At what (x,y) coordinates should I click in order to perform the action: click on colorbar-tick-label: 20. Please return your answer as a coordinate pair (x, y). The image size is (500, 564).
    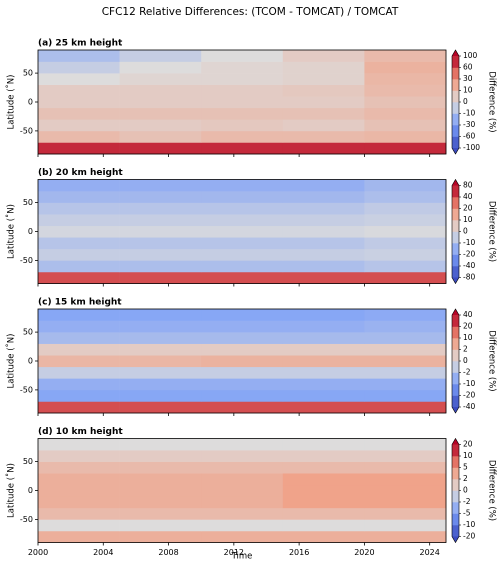
    Looking at the image, I should click on (468, 444).